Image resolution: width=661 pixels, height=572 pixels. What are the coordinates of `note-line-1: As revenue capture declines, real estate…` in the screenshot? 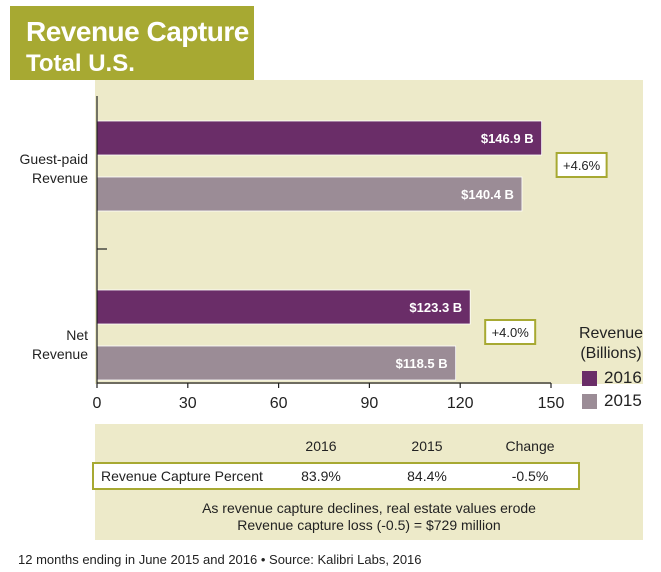 It's located at (369, 508).